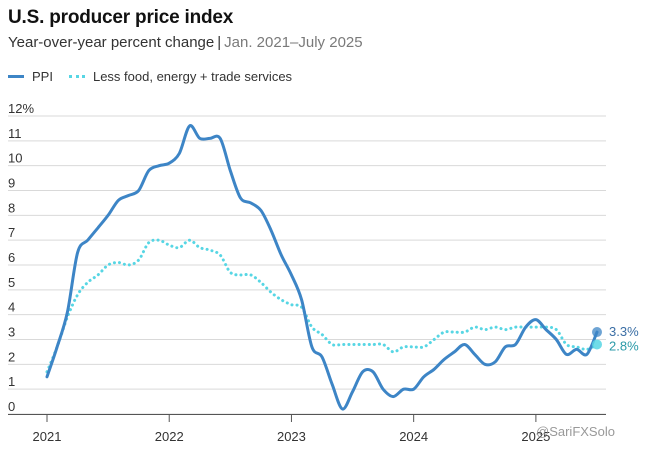  Describe the element at coordinates (291, 436) in the screenshot. I see `x-tick-label: 2023` at that location.